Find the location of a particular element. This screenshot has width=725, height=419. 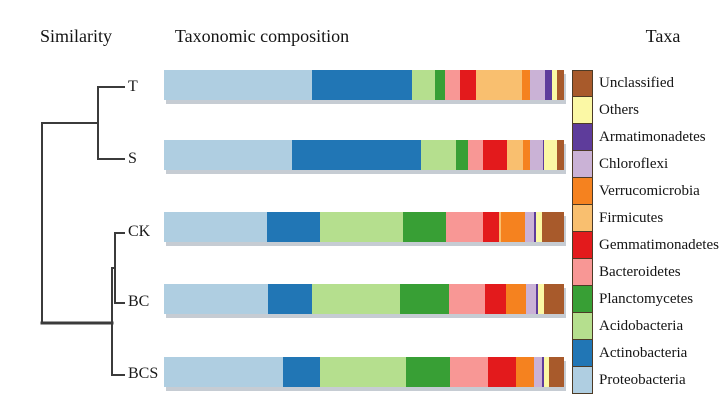

stacked-bar-s is located at coordinates (364, 155).